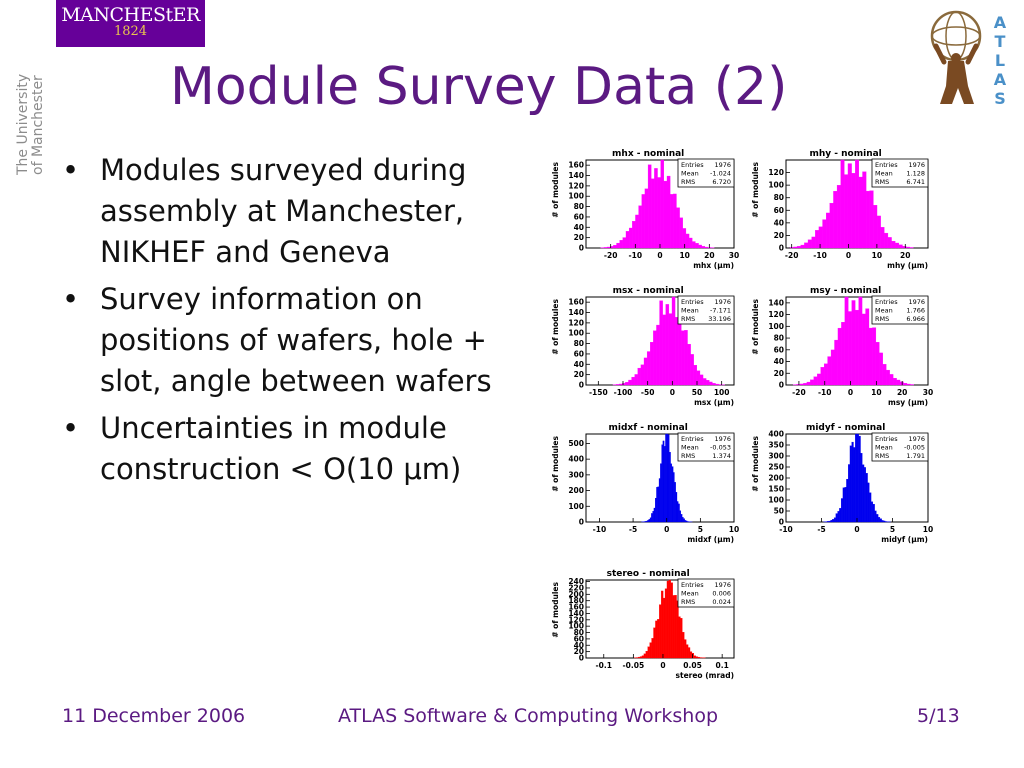 This screenshot has height=768, width=1024. I want to click on stats-value: 6.741, so click(915, 182).